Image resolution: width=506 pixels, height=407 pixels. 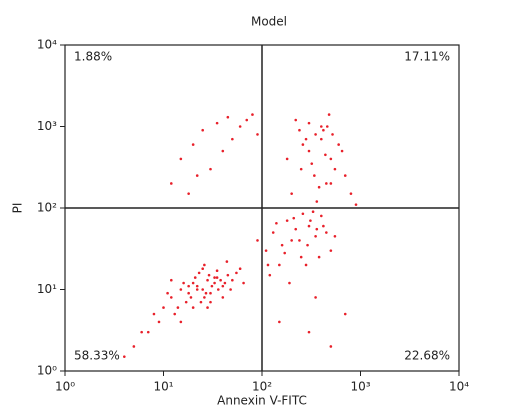 What do you see at coordinates (262, 400) in the screenshot?
I see `x-axis-label: Annexin V-FITC` at bounding box center [262, 400].